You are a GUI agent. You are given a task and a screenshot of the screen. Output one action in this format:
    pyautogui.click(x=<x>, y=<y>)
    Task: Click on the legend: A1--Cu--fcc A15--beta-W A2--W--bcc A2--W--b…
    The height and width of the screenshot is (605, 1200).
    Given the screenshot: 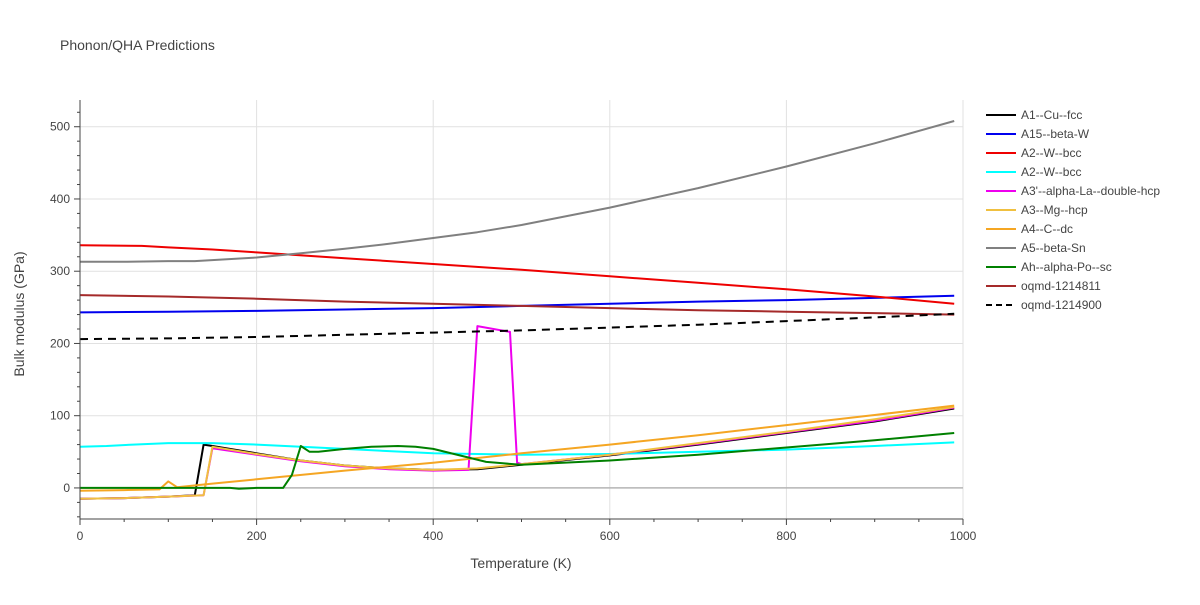 What is the action you would take?
    pyautogui.click(x=1073, y=210)
    